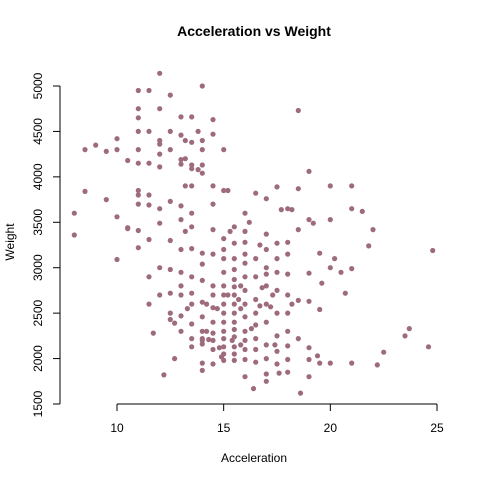 The height and width of the screenshot is (480, 480). What do you see at coordinates (38, 403) in the screenshot?
I see `y-tick-label: 1500` at bounding box center [38, 403].